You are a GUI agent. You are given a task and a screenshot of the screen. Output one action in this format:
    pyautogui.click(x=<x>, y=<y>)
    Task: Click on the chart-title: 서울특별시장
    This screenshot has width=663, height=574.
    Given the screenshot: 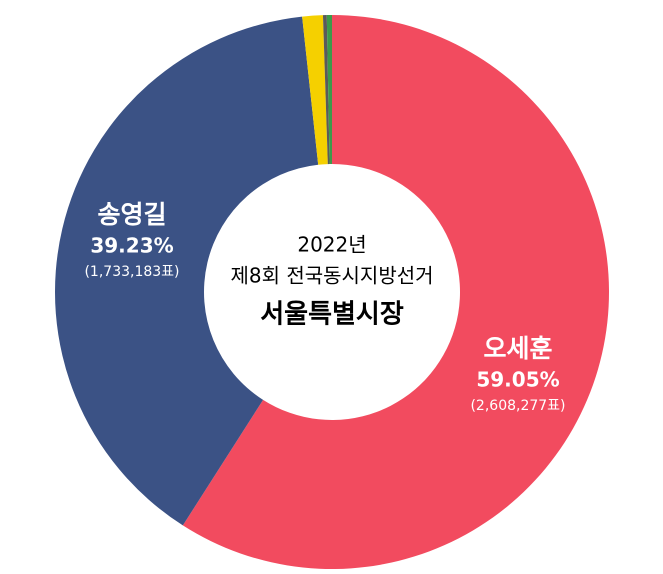 What is the action you would take?
    pyautogui.click(x=332, y=315)
    